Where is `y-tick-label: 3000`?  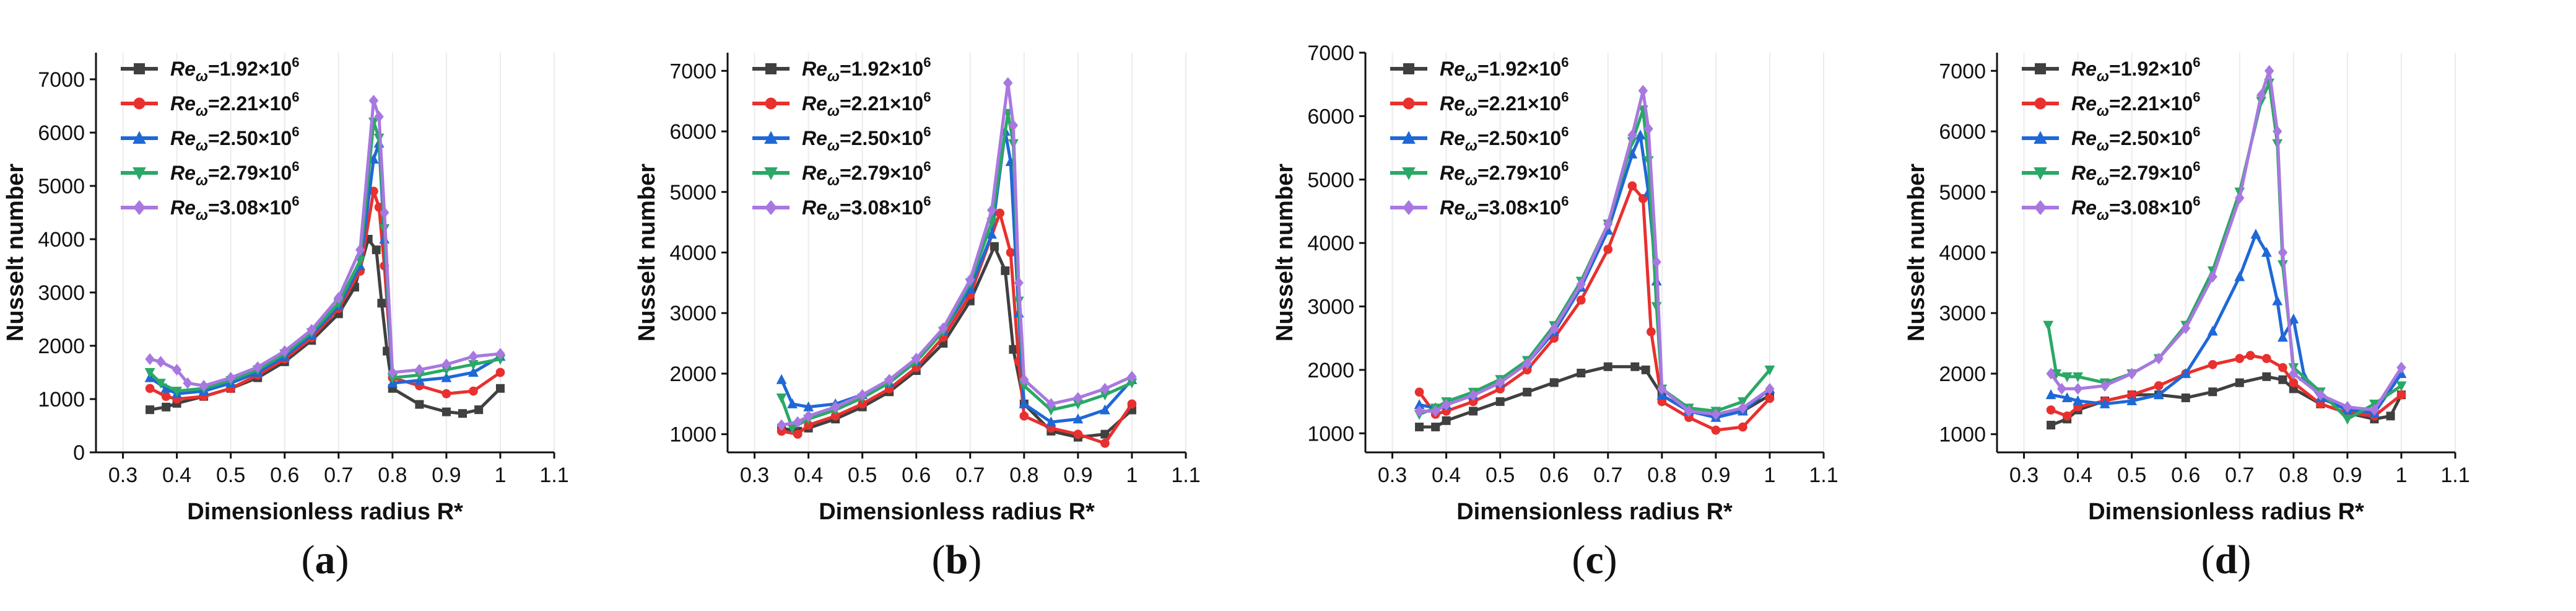 y-tick-label: 3000 is located at coordinates (1330, 307).